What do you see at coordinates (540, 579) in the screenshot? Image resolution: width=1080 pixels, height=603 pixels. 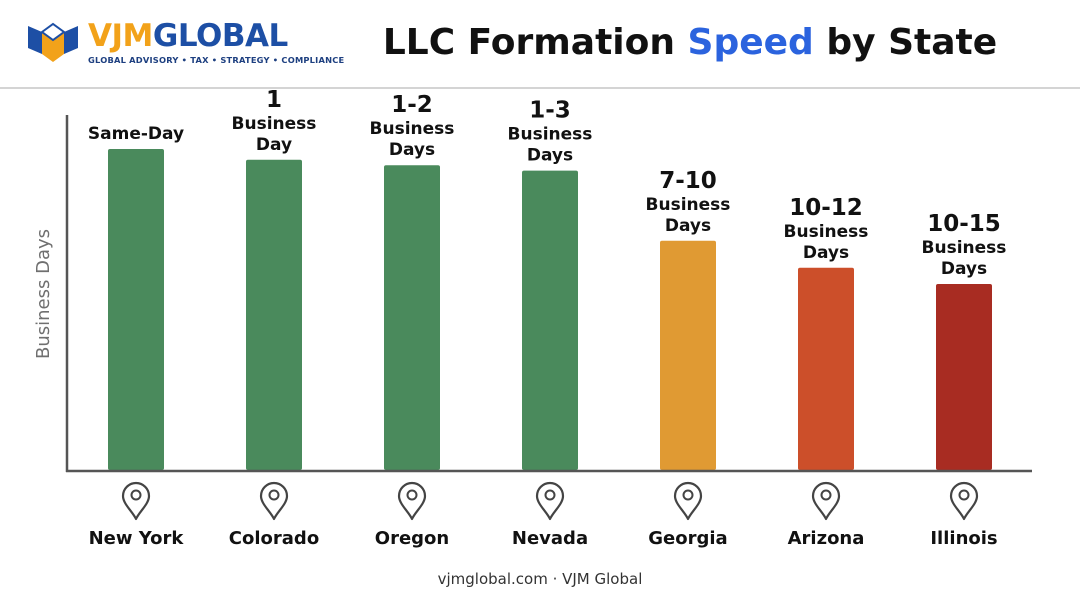 I see `footer: vjmglobal.com · VJM Global` at bounding box center [540, 579].